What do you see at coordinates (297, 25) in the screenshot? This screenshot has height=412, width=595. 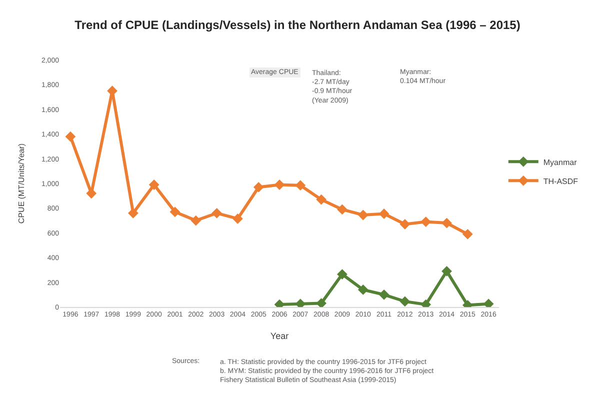 I see `chart-title: Trend of CPUE (Landings/Vessels) in the Northern Andaman Sea (1996 – 2015)` at bounding box center [297, 25].